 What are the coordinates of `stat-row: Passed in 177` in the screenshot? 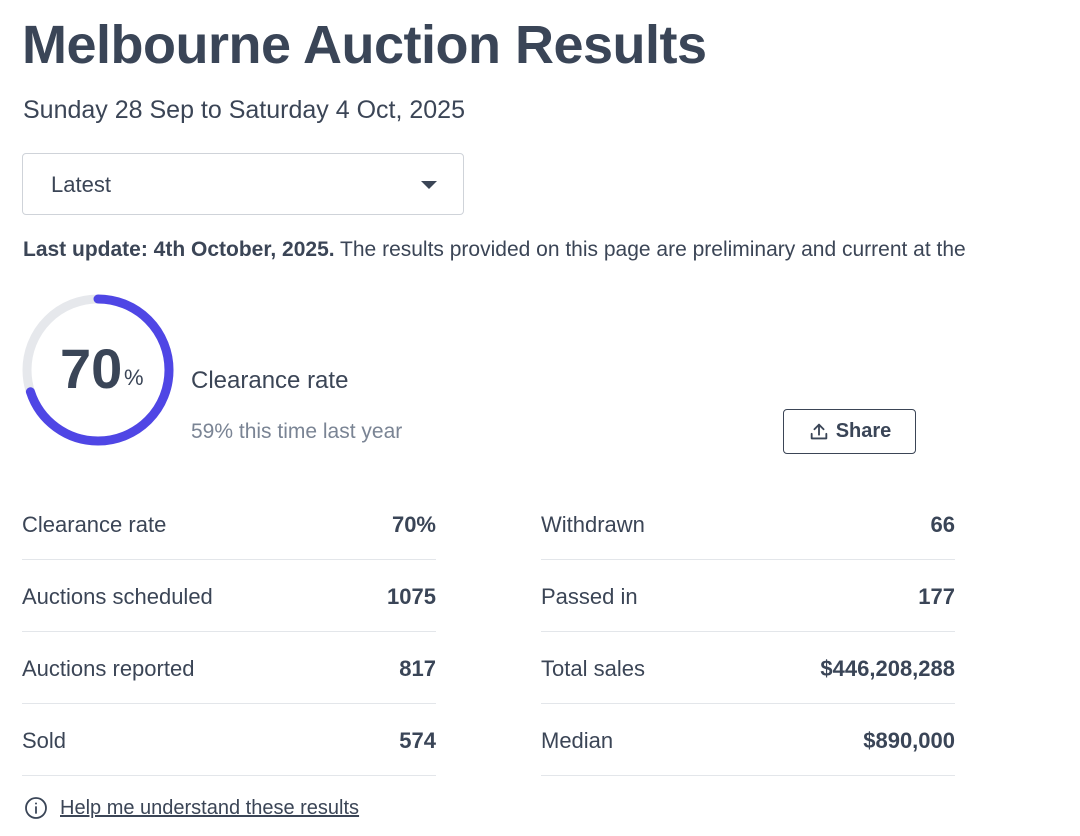 It's located at (748, 596).